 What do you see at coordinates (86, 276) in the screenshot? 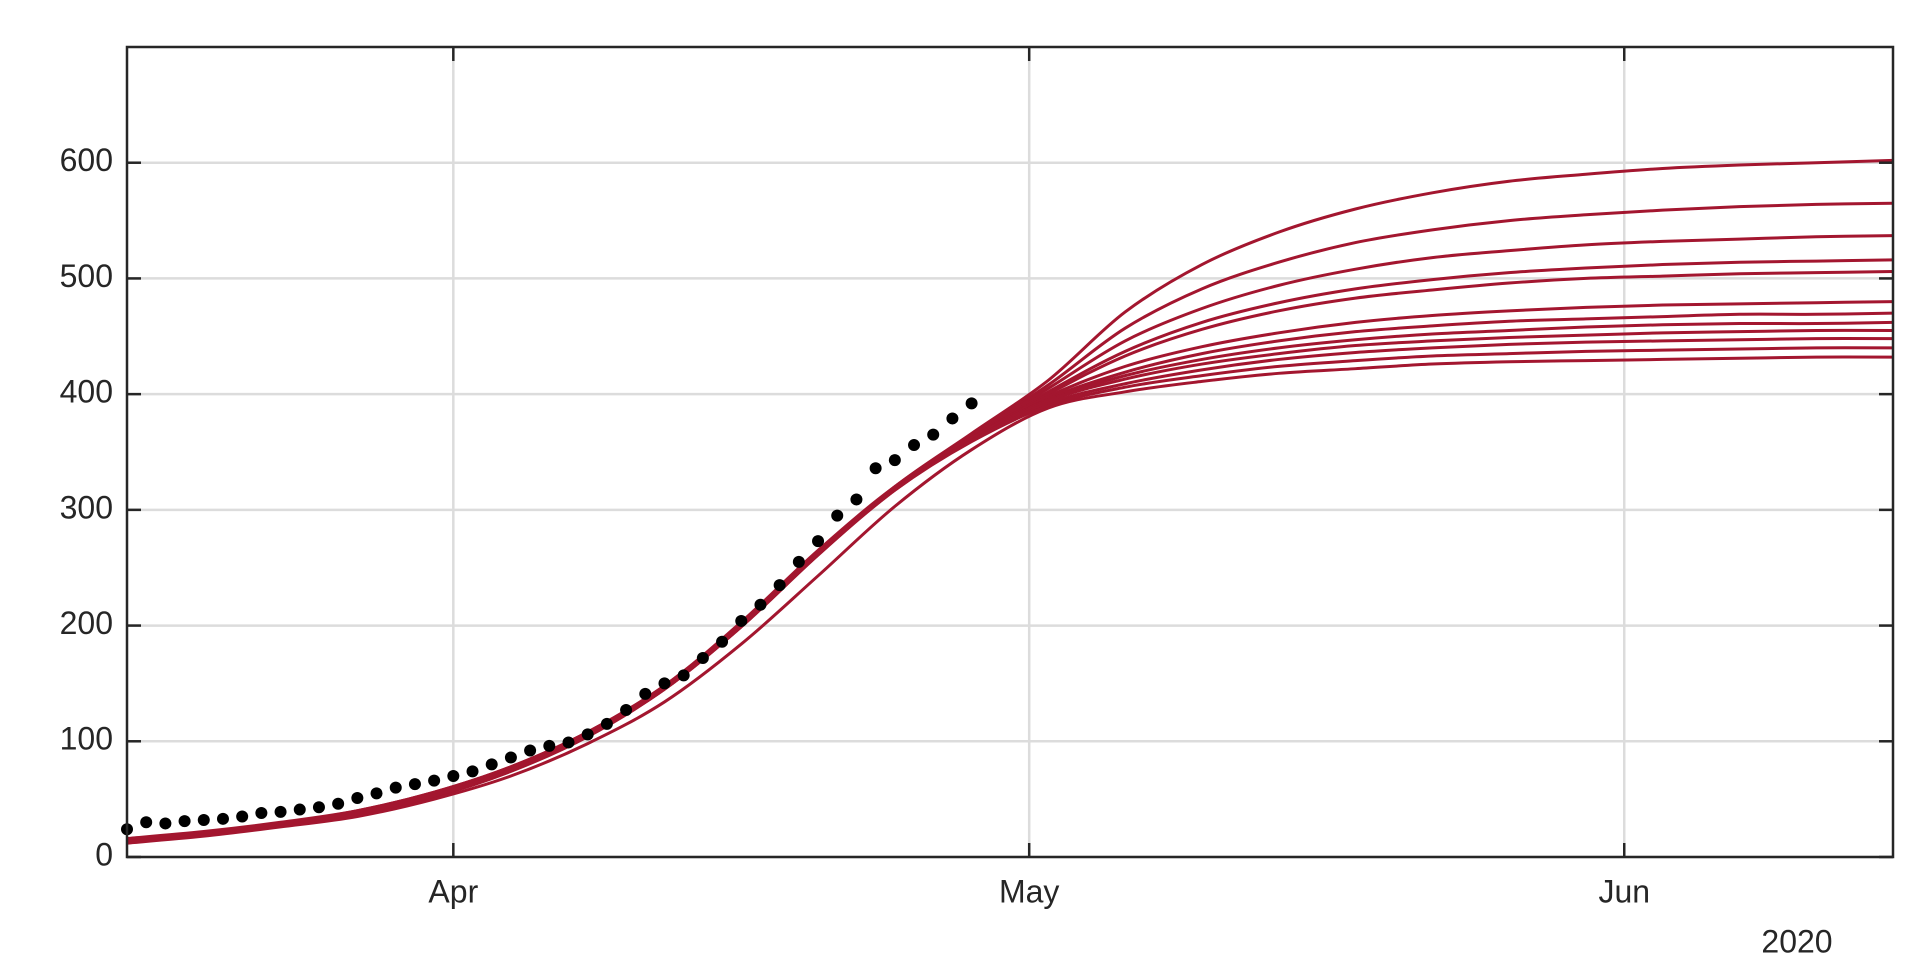
I see `y-tick-label: 500` at bounding box center [86, 276].